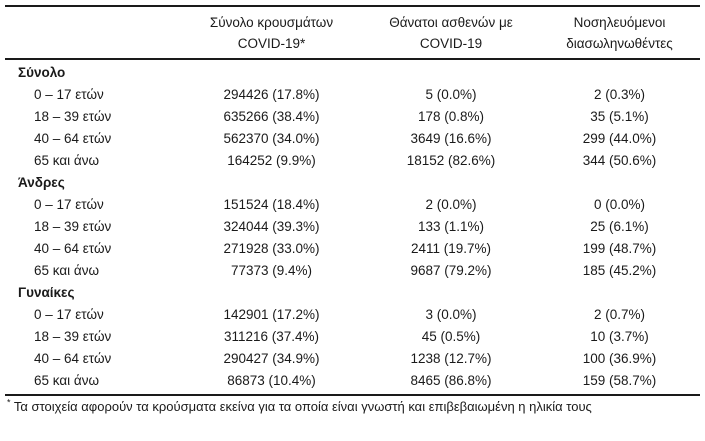 The width and height of the screenshot is (705, 441). Describe the element at coordinates (619, 94) in the screenshot. I see `intubated-value: 2 (0.3%)` at that location.